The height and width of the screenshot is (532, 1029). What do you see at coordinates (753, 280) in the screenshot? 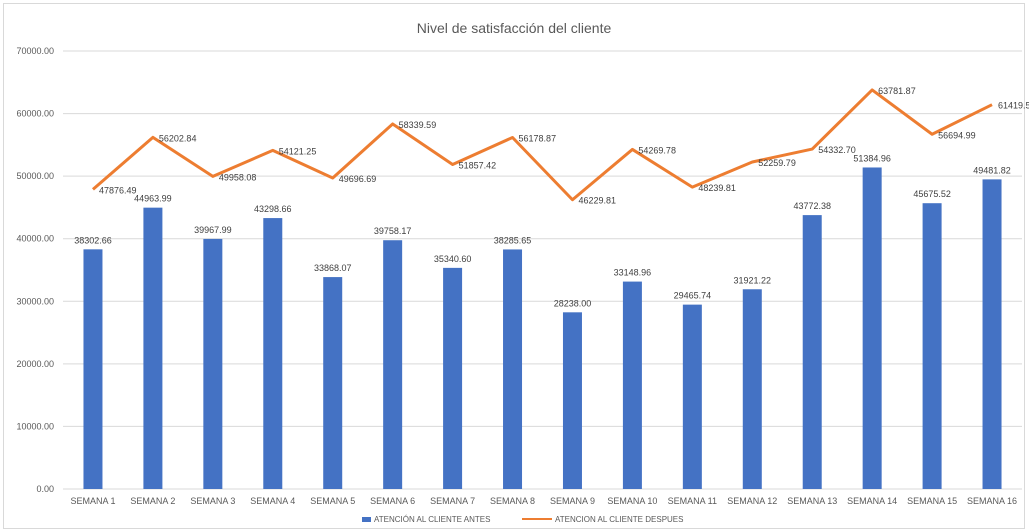
I see `bar-data-label: 31921.22` at bounding box center [753, 280].